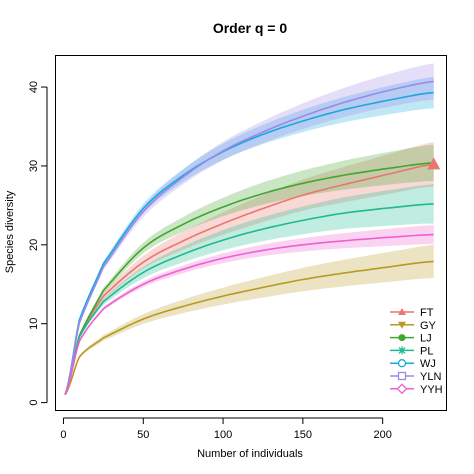  Describe the element at coordinates (426, 351) in the screenshot. I see `legend-label: PL` at that location.